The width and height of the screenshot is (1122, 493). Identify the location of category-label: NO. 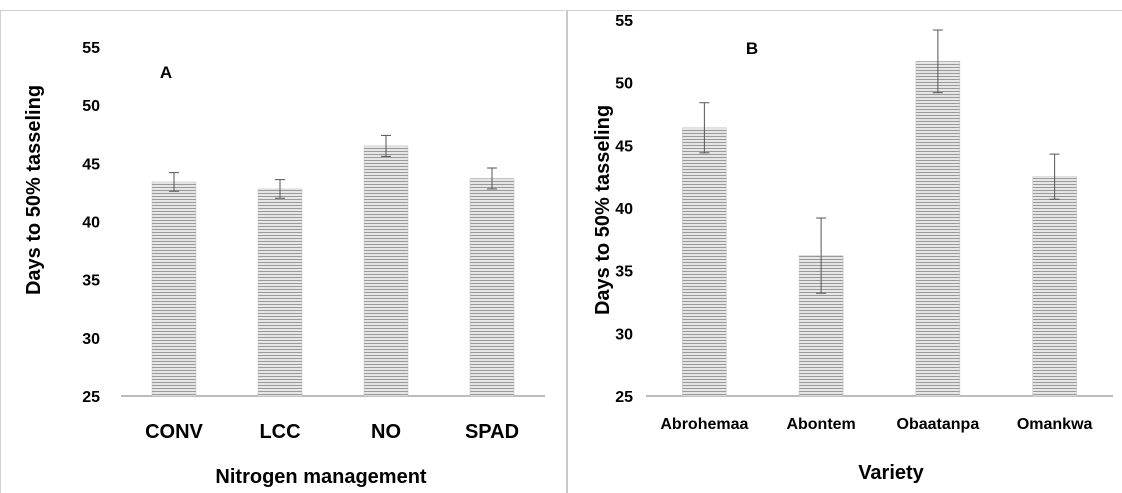
(386, 432).